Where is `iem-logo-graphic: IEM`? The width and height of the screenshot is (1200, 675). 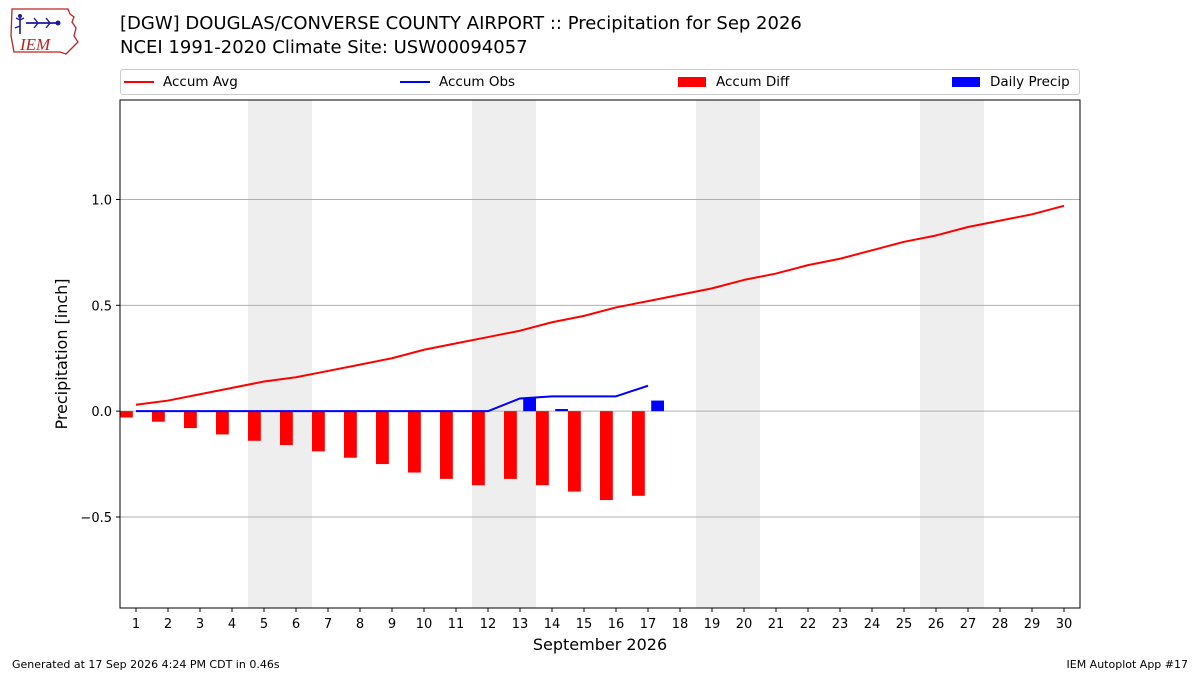 iem-logo-graphic: IEM is located at coordinates (44, 31).